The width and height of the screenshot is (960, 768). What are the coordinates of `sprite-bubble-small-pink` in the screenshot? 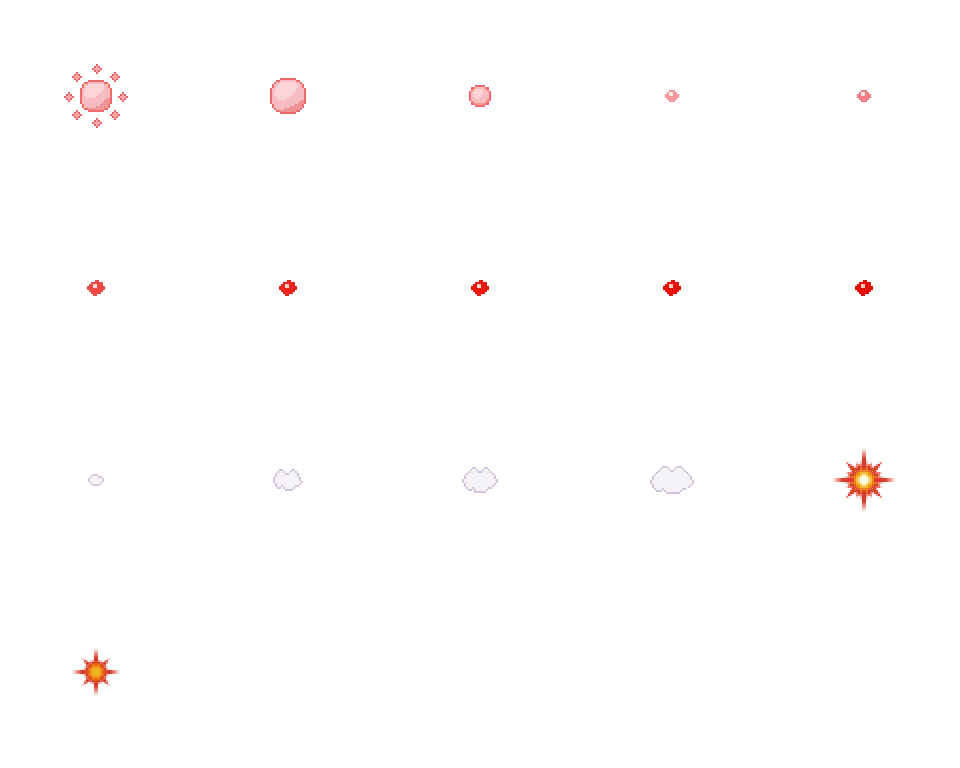 It's located at (672, 96).